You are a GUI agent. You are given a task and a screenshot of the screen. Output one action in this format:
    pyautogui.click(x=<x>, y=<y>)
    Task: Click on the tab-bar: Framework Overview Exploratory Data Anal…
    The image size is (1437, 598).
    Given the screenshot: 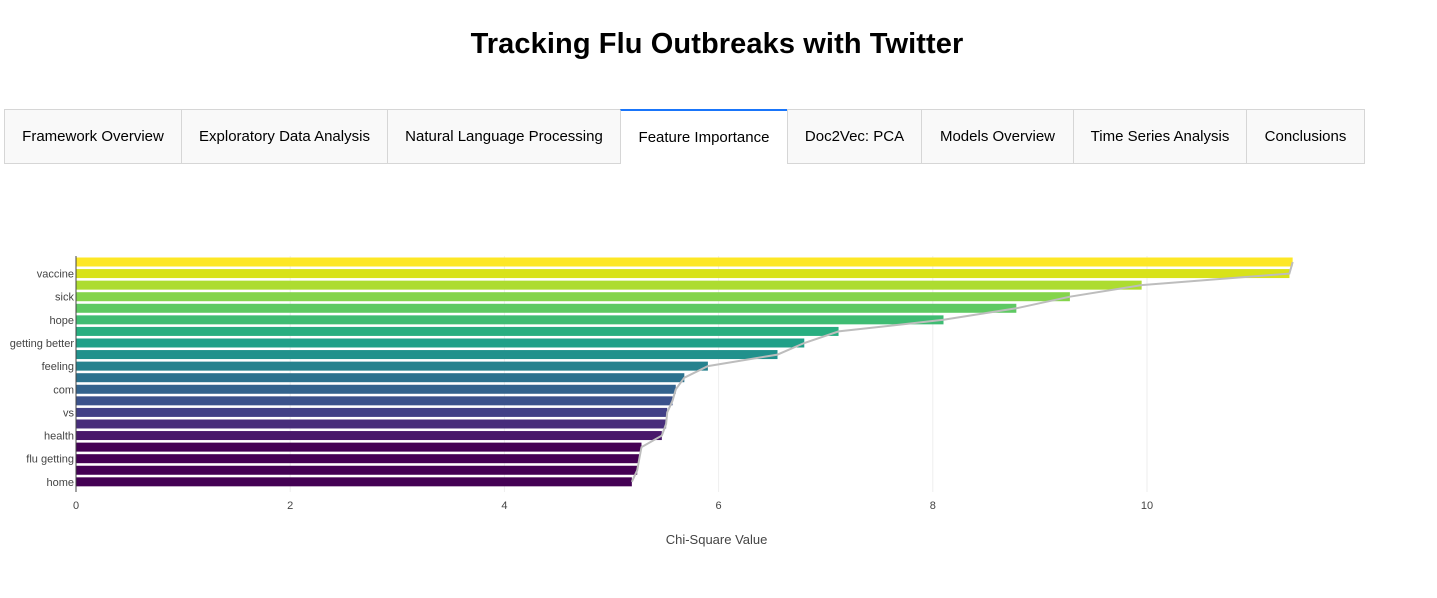 What is the action you would take?
    pyautogui.click(x=684, y=136)
    